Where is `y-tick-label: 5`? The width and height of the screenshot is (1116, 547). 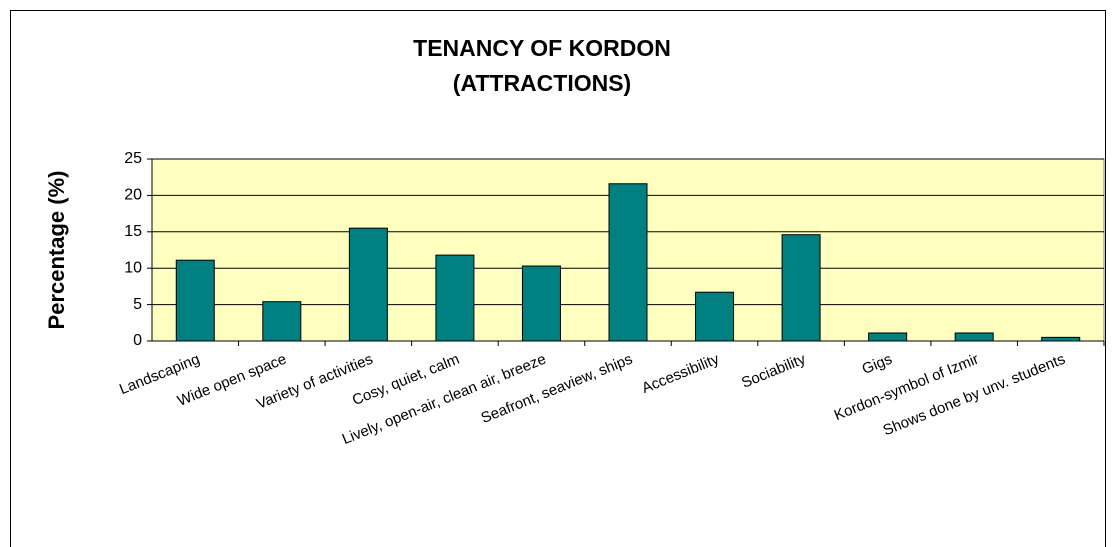
y-tick-label: 5 is located at coordinates (137, 304).